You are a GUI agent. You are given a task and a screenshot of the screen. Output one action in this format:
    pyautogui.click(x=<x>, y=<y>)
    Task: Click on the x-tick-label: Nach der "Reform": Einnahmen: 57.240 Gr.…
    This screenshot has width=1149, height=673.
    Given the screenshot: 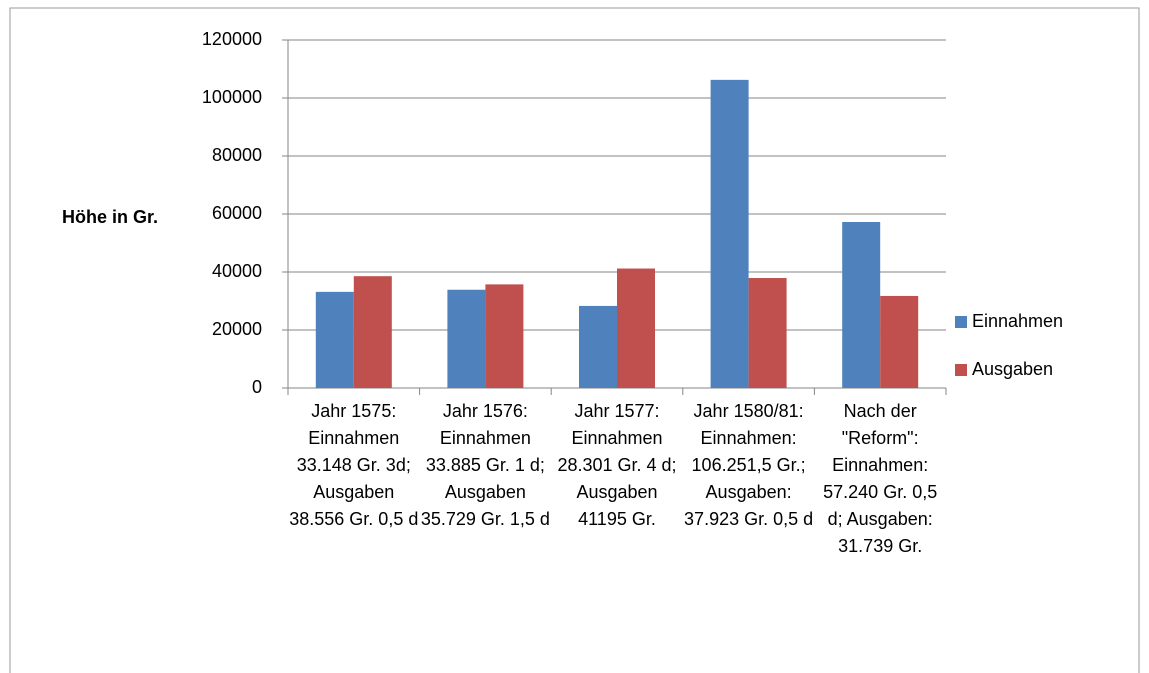 What is the action you would take?
    pyautogui.click(x=880, y=478)
    